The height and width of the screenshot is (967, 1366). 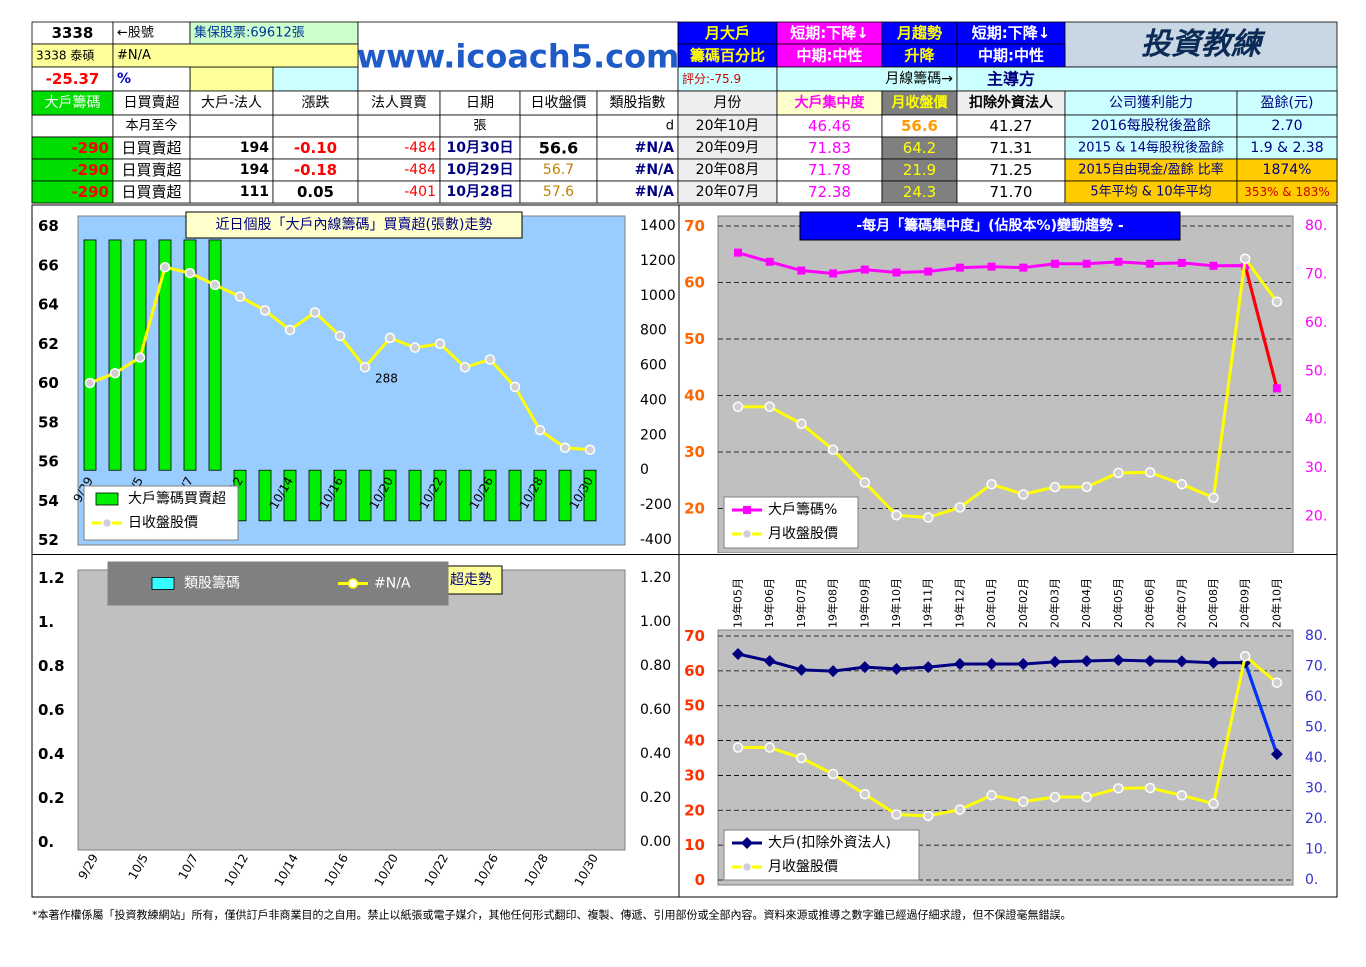 What do you see at coordinates (48, 265) in the screenshot?
I see `y-tick-label: 66` at bounding box center [48, 265].